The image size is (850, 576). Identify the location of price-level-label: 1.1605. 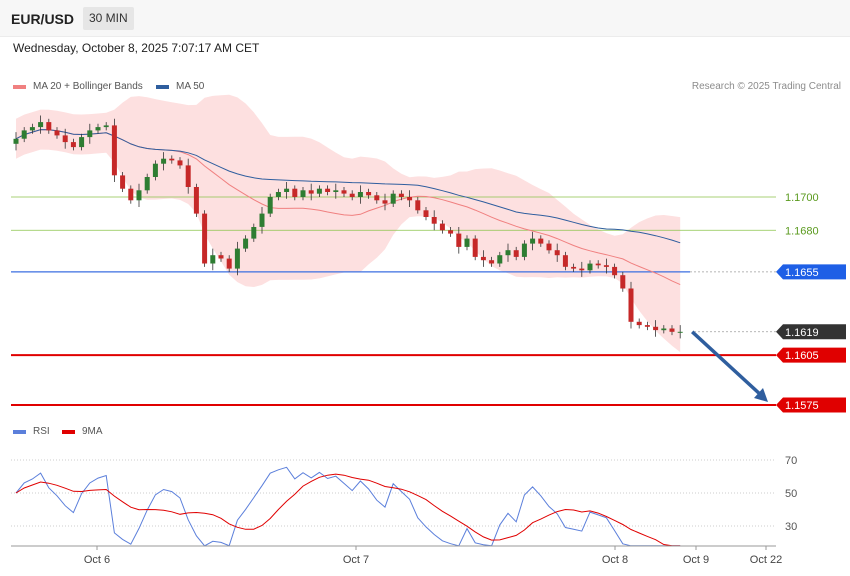
(802, 356).